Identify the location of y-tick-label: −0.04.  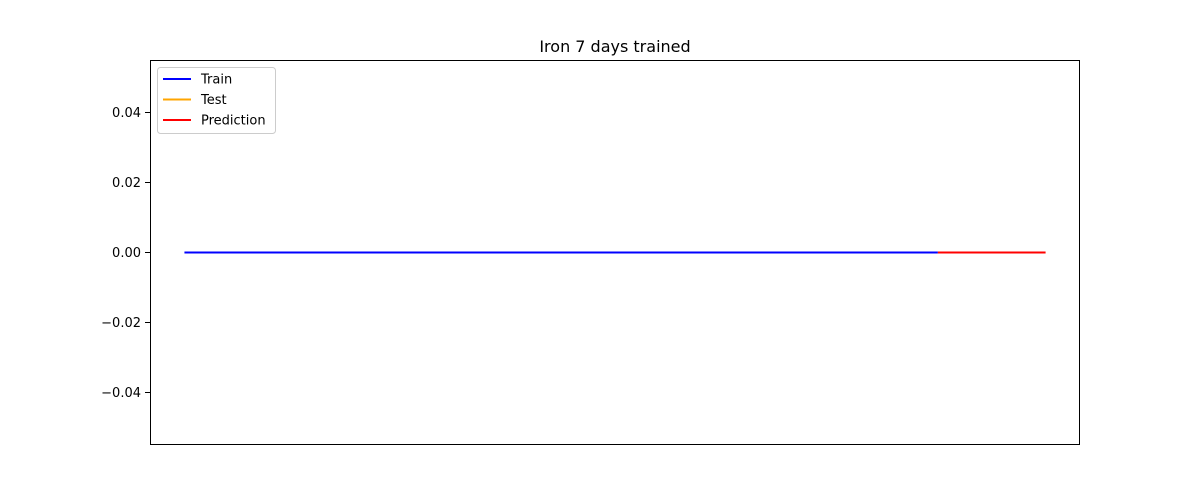
(121, 393).